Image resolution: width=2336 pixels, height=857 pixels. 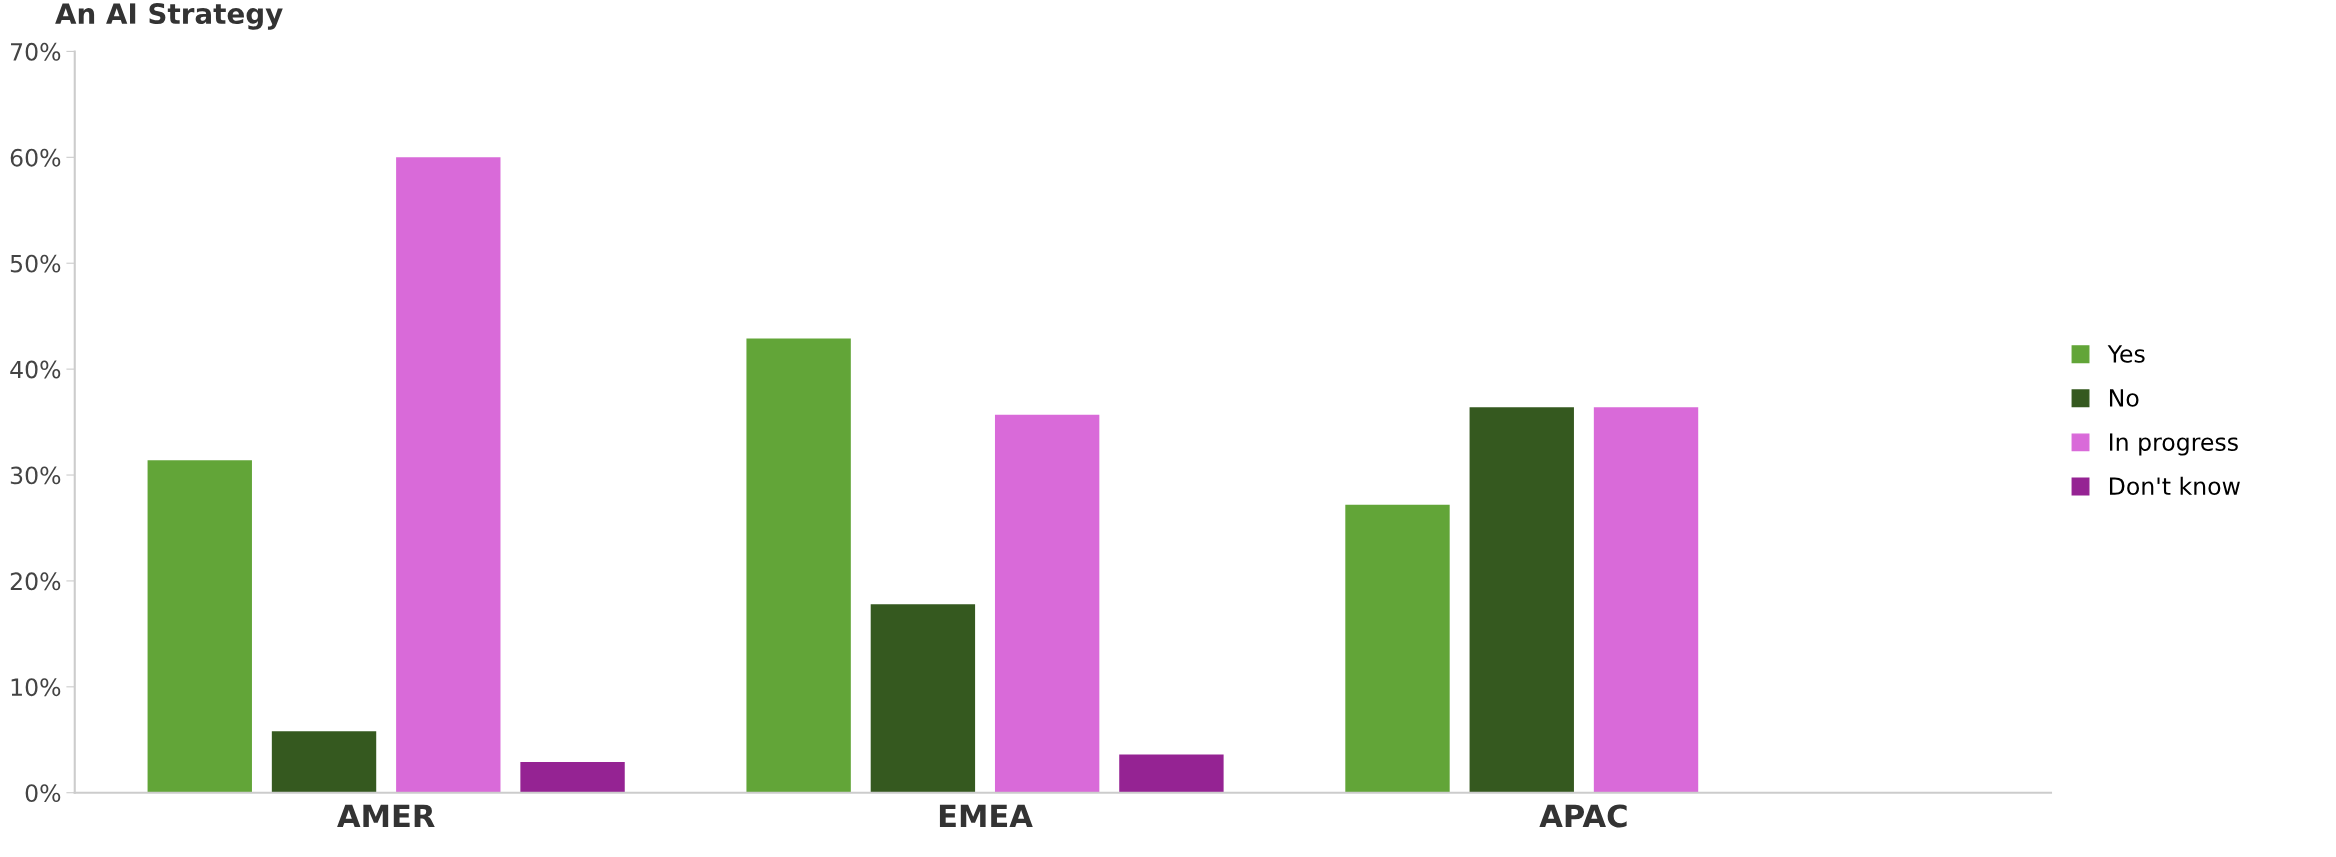 I want to click on y-tick-label: 30%, so click(x=35, y=475).